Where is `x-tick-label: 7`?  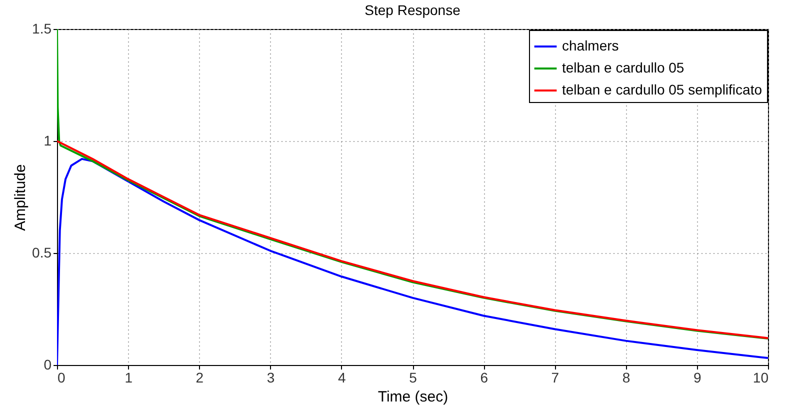 x-tick-label: 7 is located at coordinates (555, 378).